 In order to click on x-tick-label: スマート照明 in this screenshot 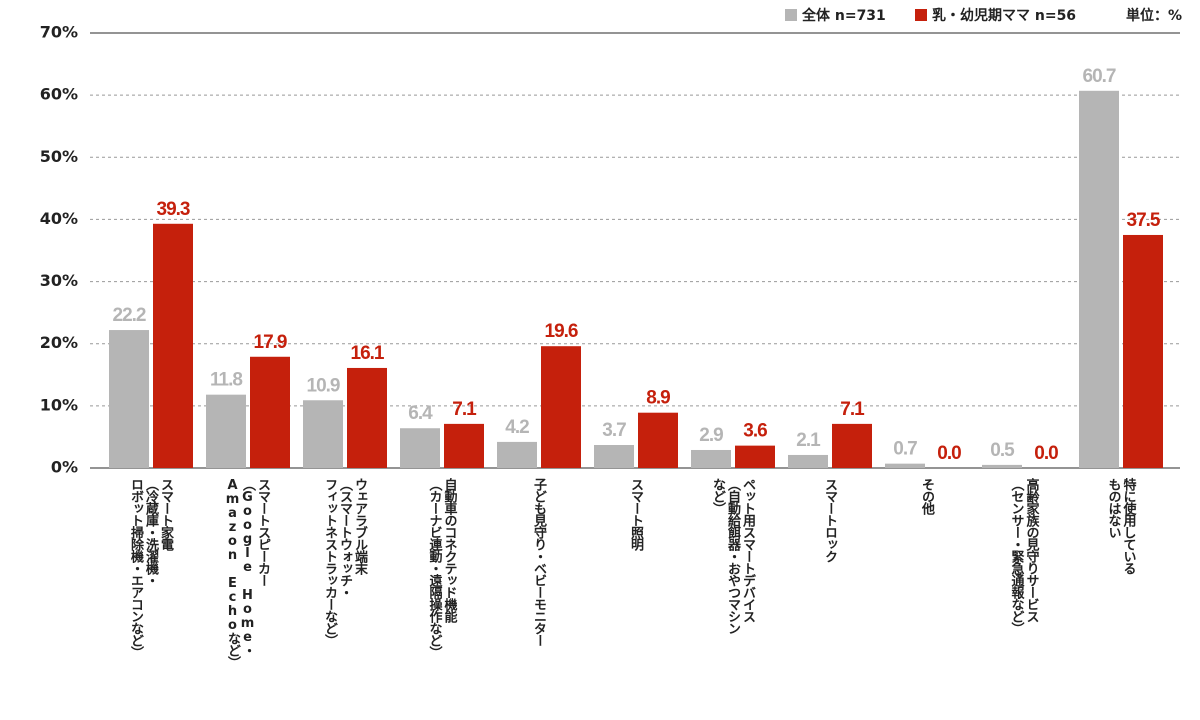, I will do `click(636, 515)`.